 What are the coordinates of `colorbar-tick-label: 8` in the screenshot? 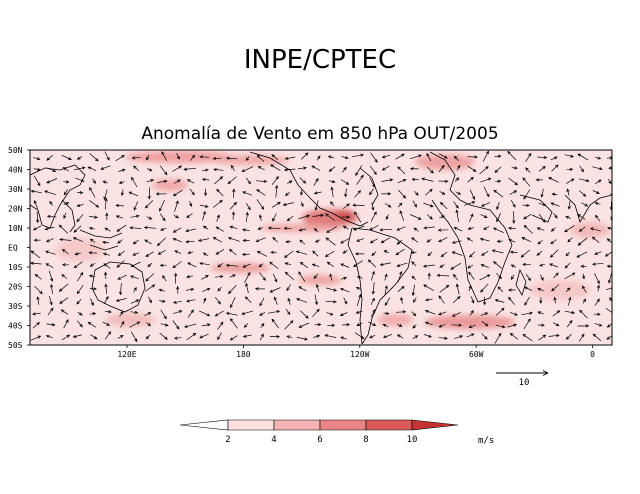 It's located at (365, 440).